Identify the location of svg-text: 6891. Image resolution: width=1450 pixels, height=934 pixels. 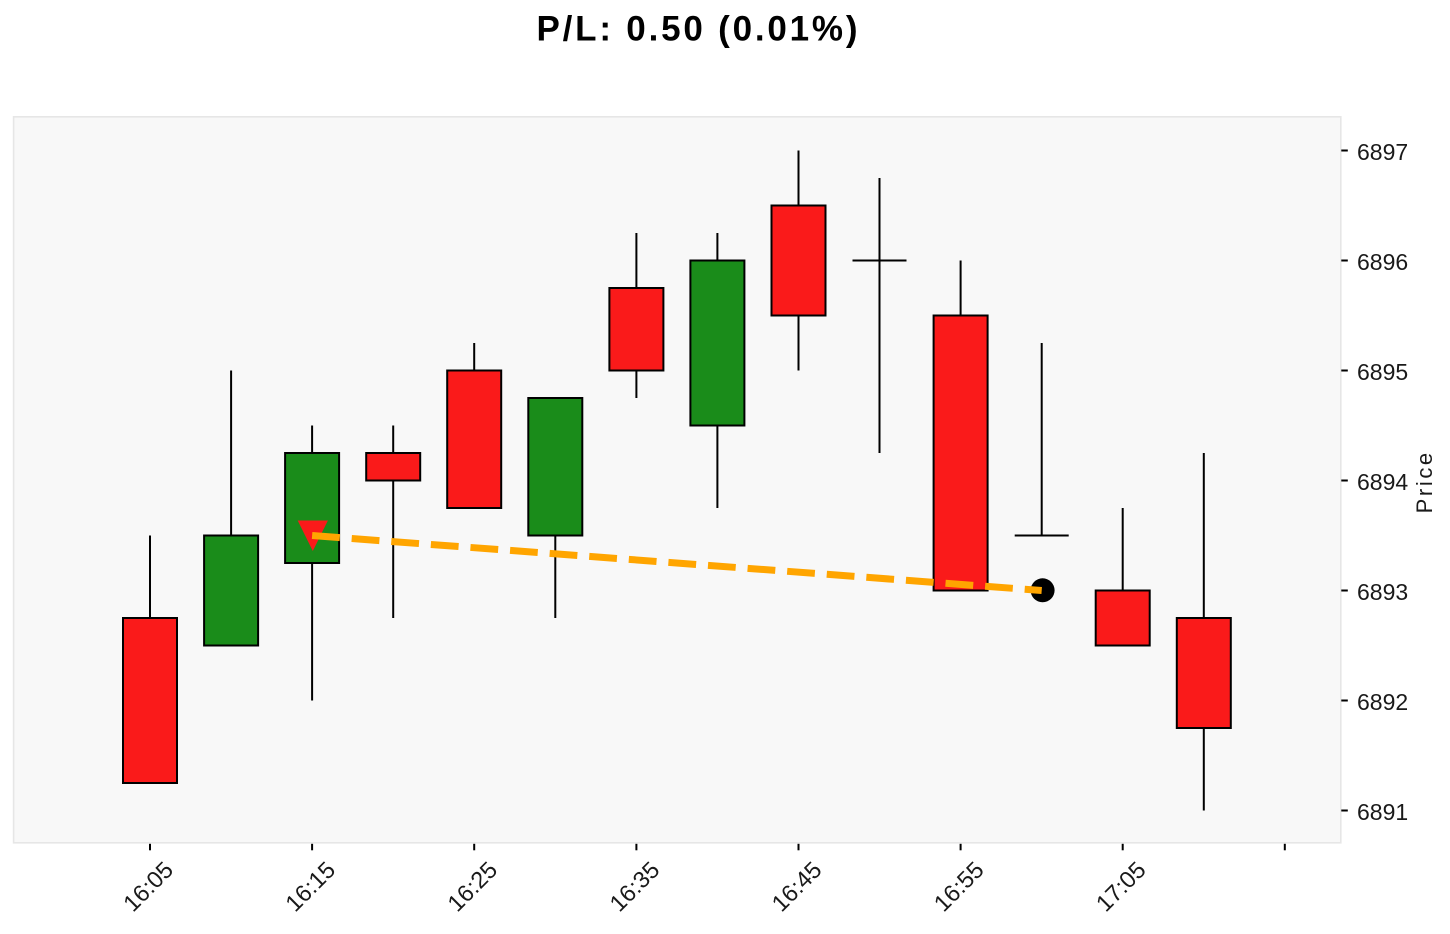
(1382, 812).